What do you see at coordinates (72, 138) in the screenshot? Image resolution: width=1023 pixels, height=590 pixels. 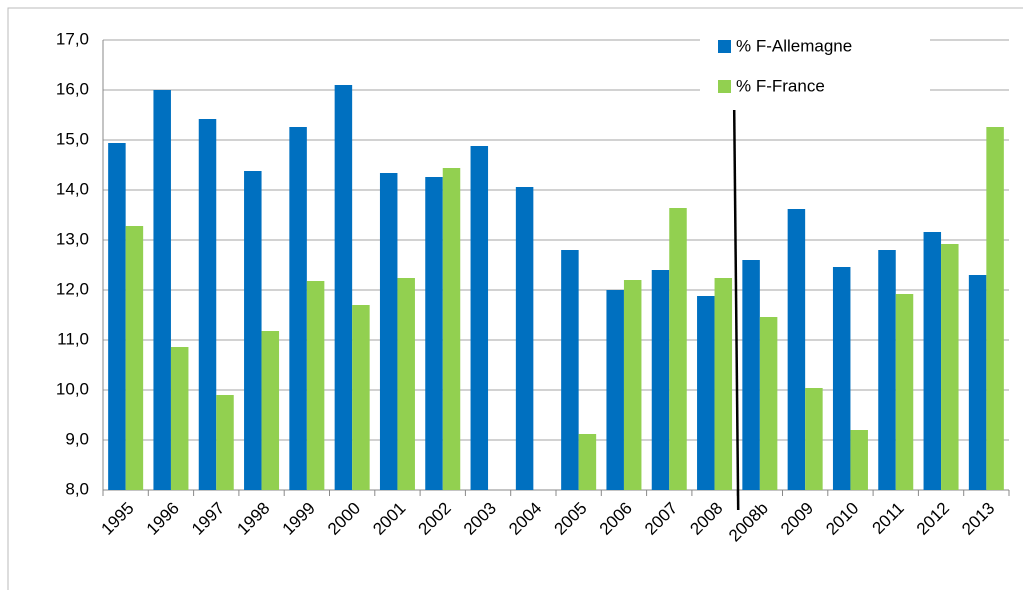 I see `y-tick-label: 15,0` at bounding box center [72, 138].